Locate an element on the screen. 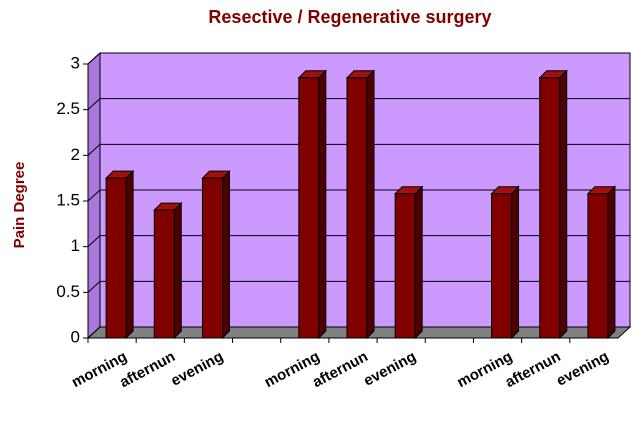  y-tick-label: 3 is located at coordinates (75, 62).